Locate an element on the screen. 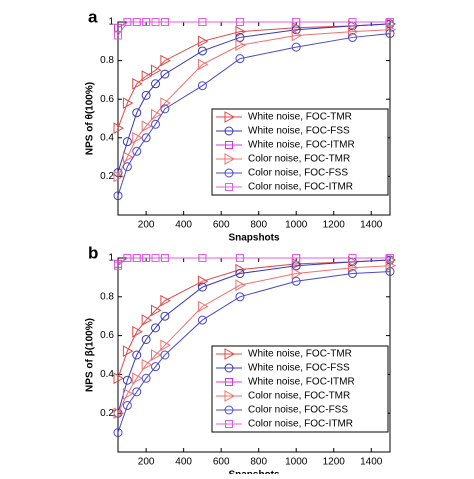 Image resolution: width=474 pixels, height=479 pixels. y-tick-label: 0.6 is located at coordinates (107, 99).